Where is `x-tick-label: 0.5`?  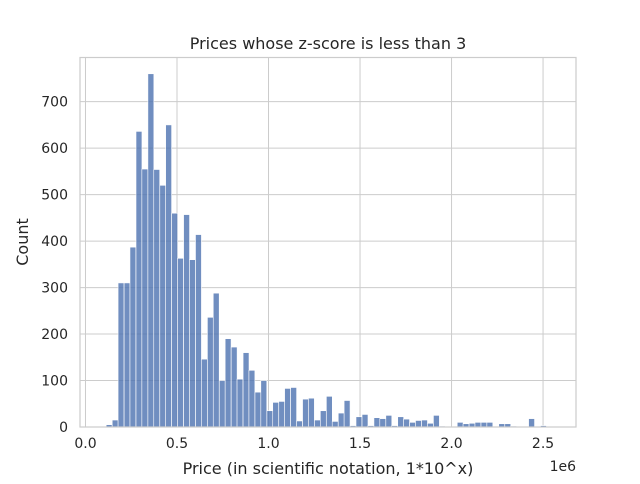
x-tick-label: 0.5 is located at coordinates (177, 444).